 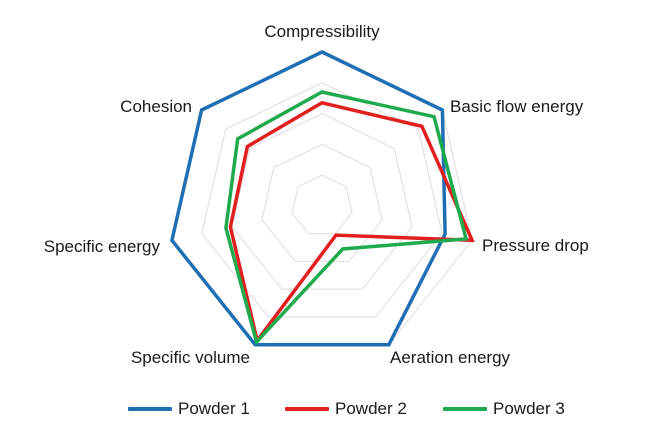 I want to click on axis-label-1: Compressibility, so click(x=322, y=31).